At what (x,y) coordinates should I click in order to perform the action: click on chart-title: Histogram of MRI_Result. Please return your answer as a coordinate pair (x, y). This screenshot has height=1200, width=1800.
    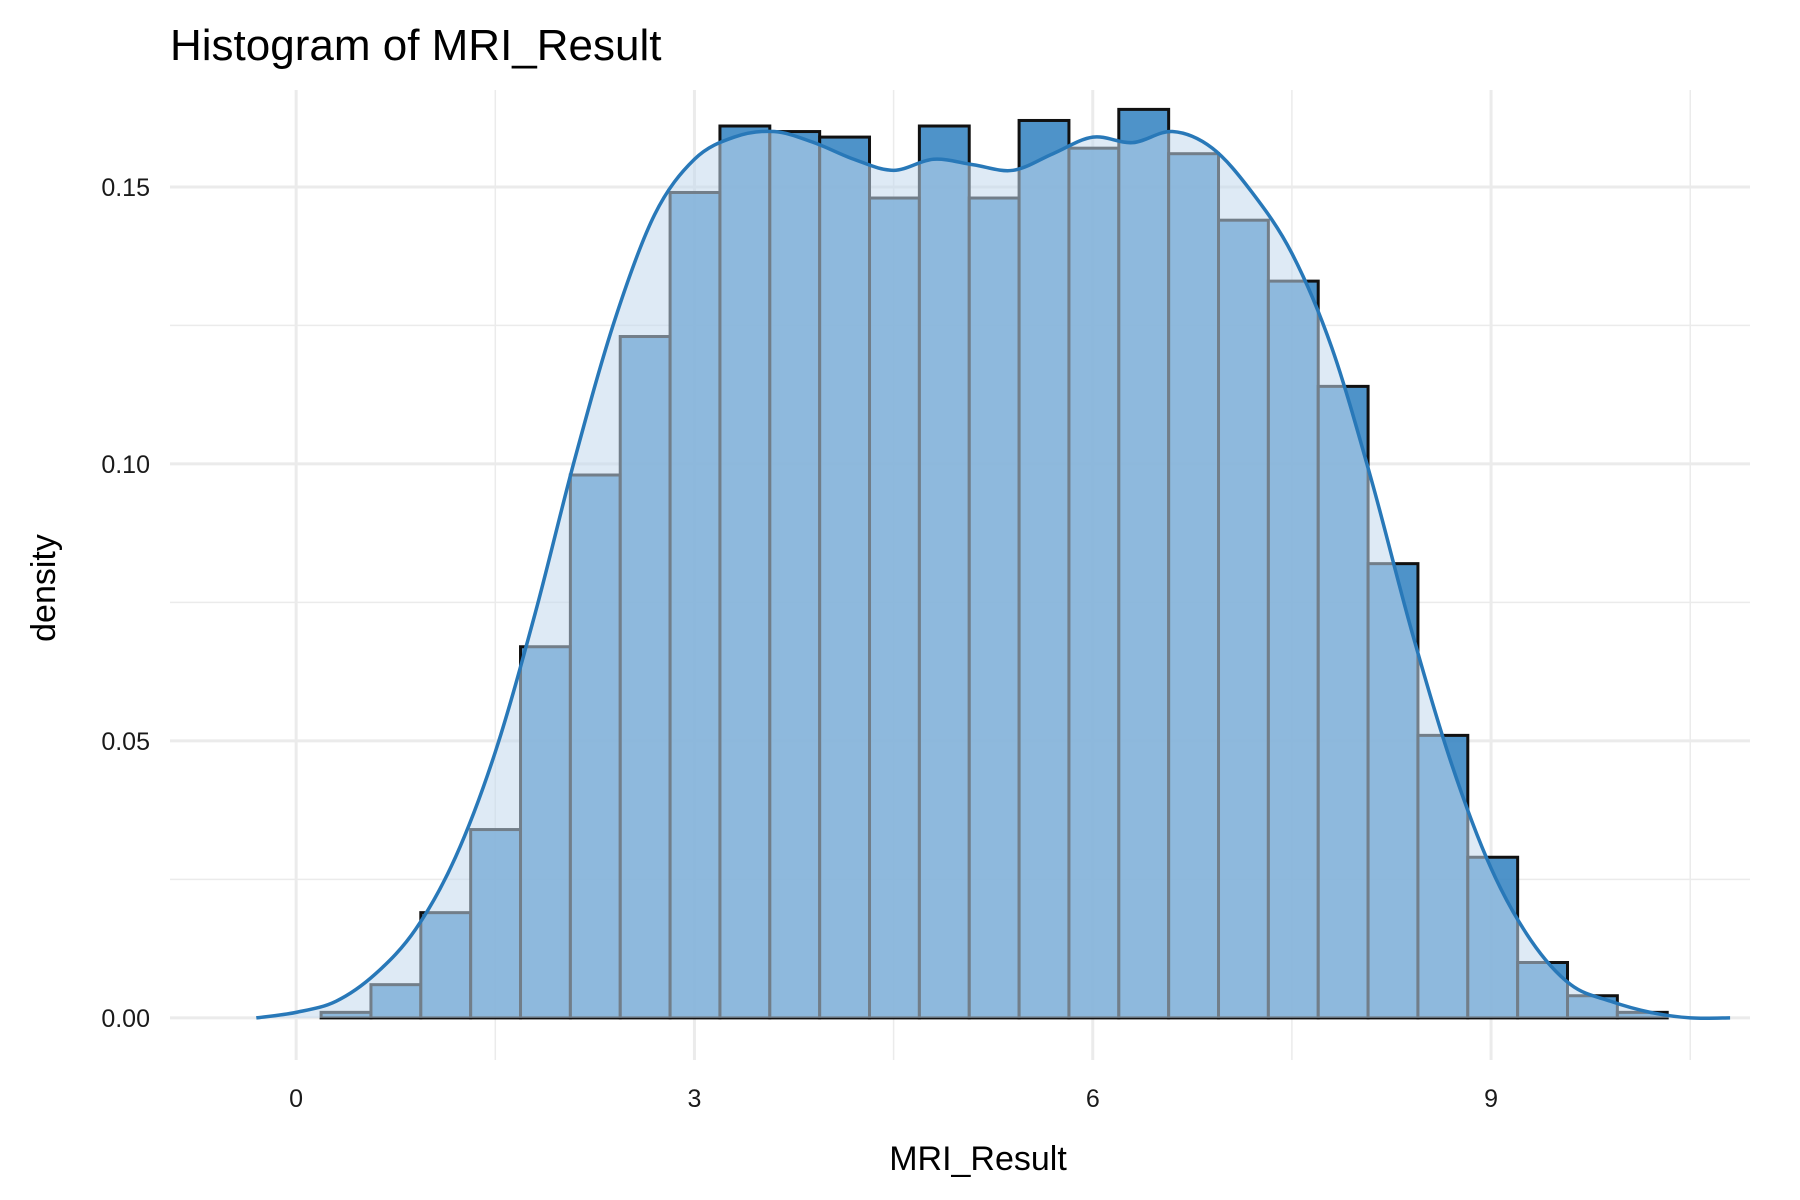
    Looking at the image, I should click on (415, 45).